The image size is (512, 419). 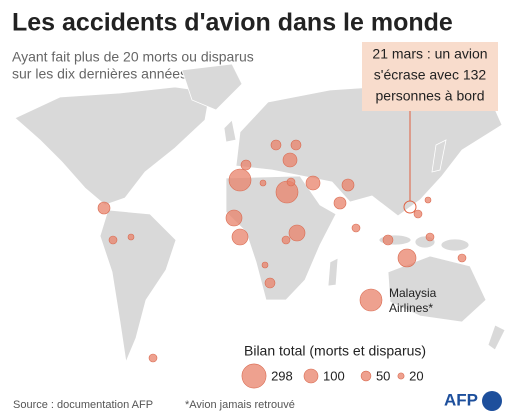 I want to click on malaysia-marker, so click(x=371, y=300).